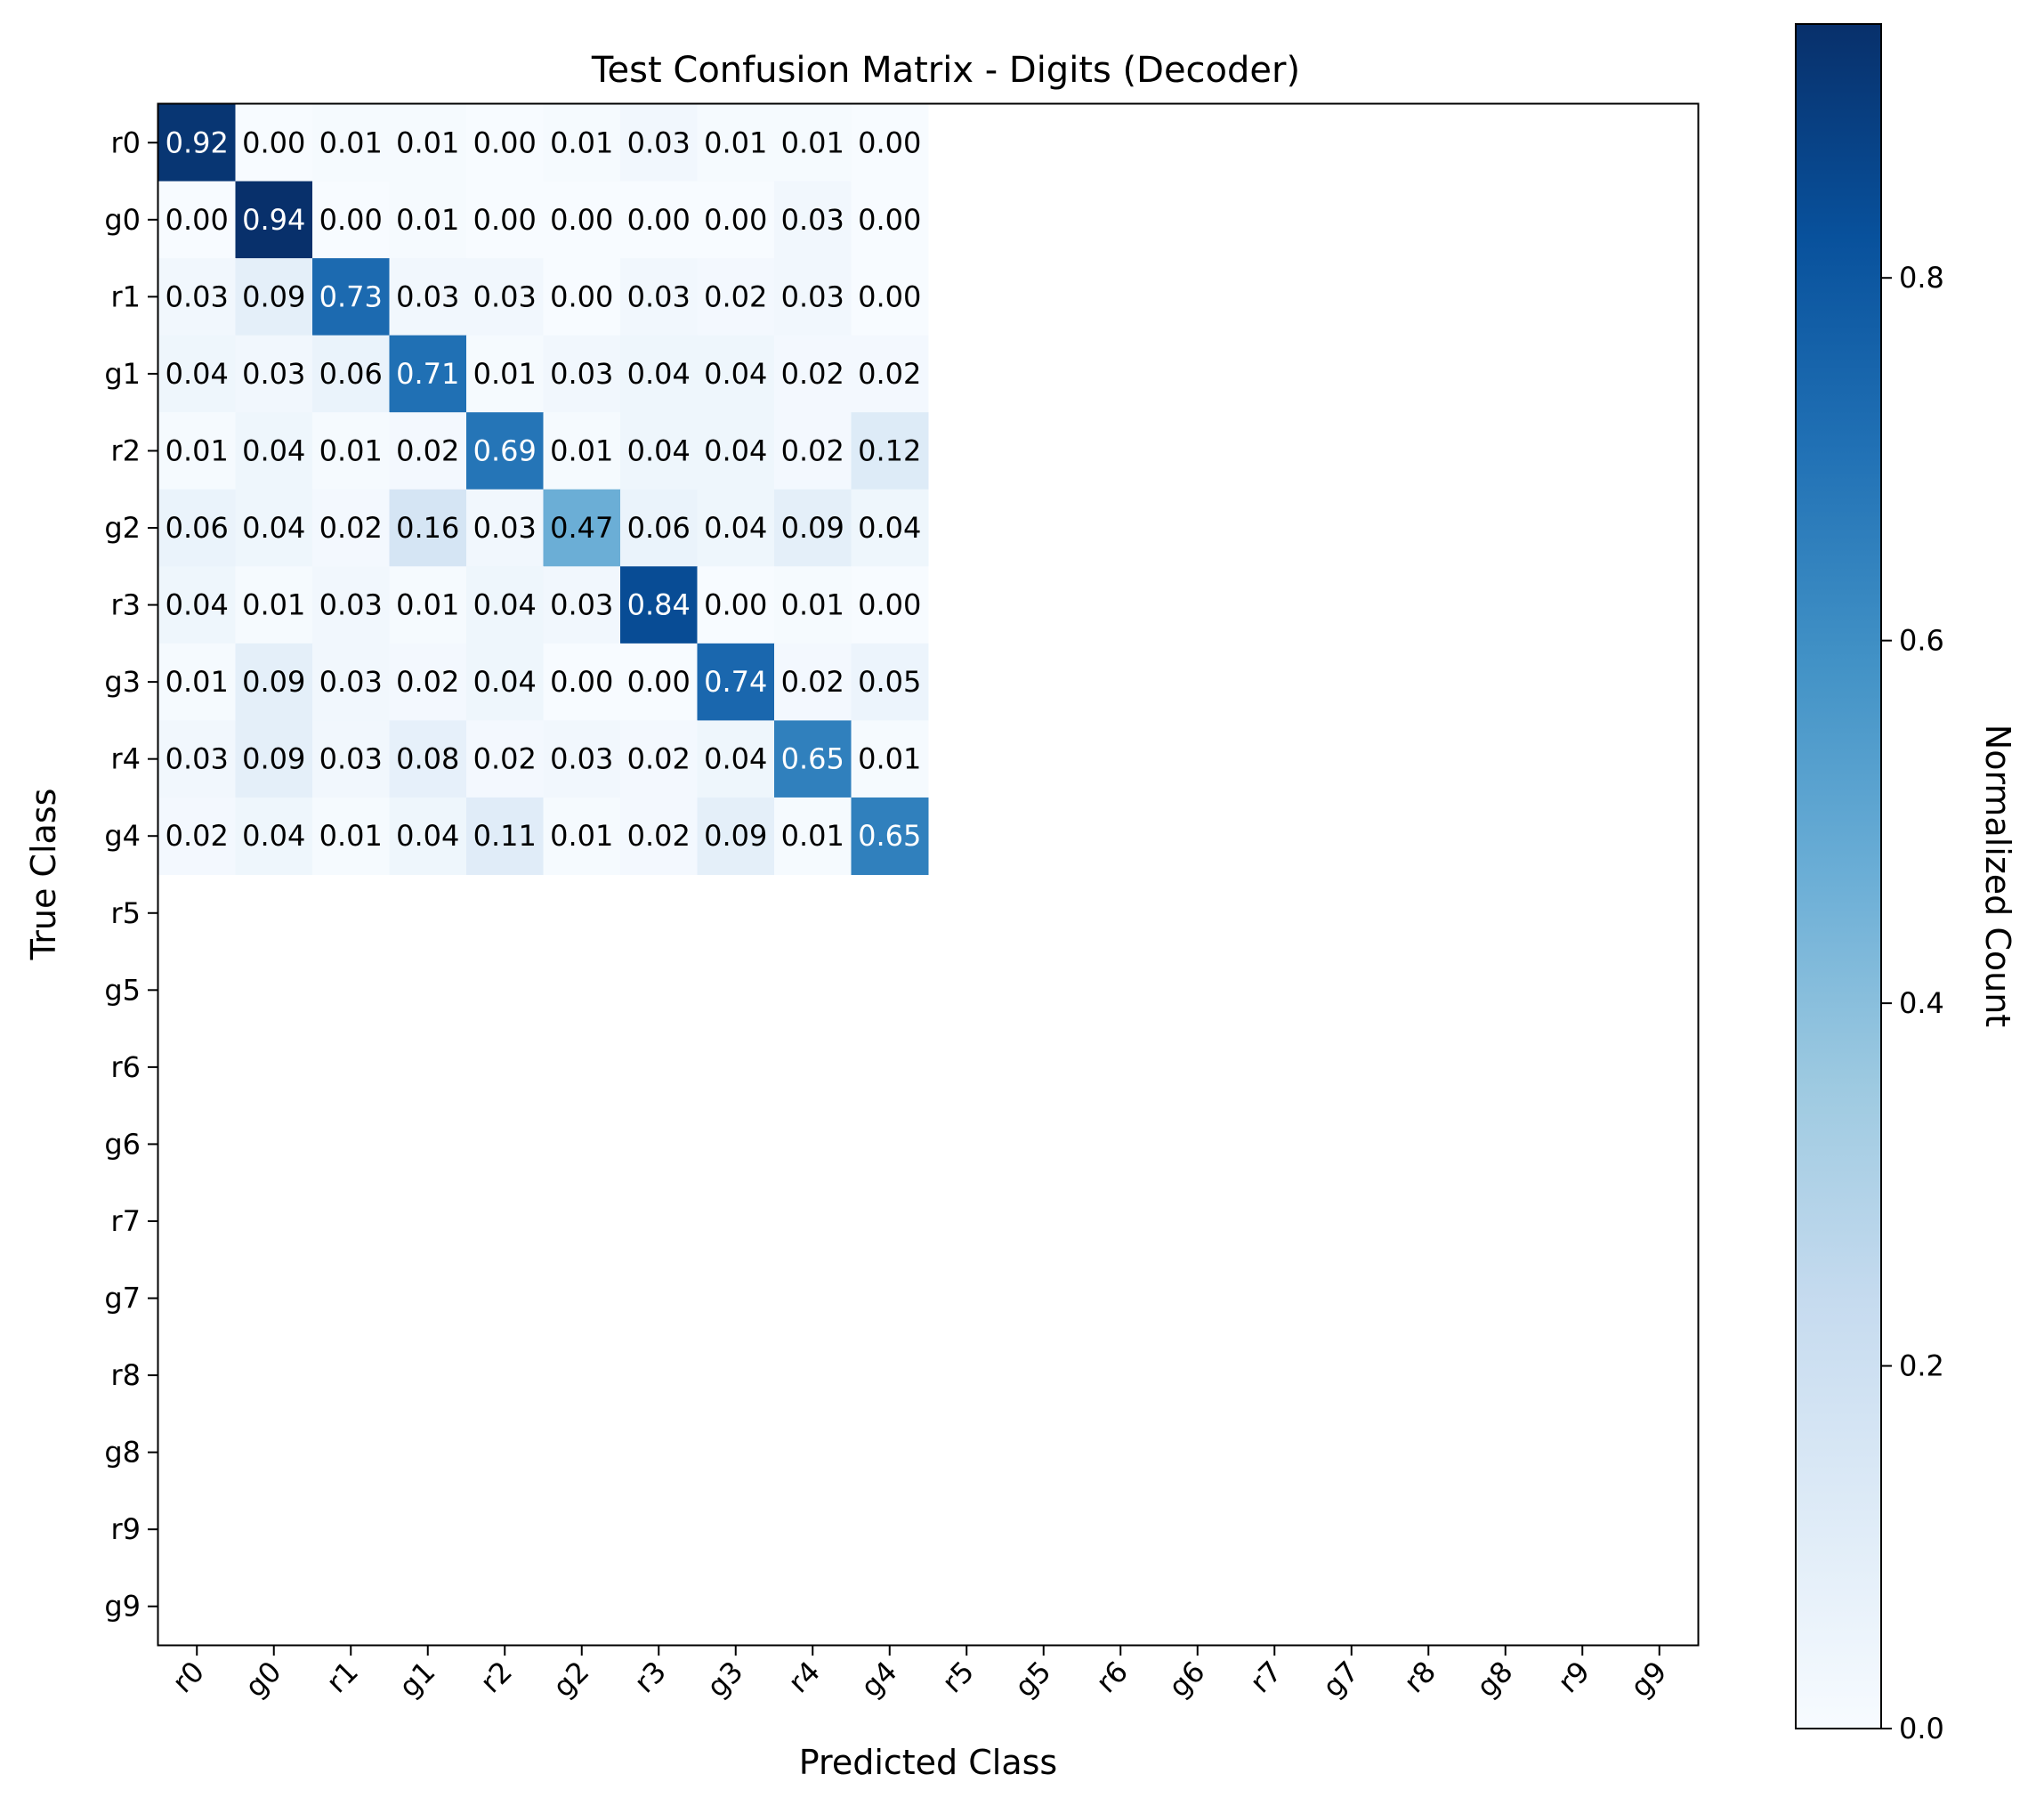 This screenshot has height=1814, width=2044. I want to click on cell-value-label: 0.69, so click(505, 450).